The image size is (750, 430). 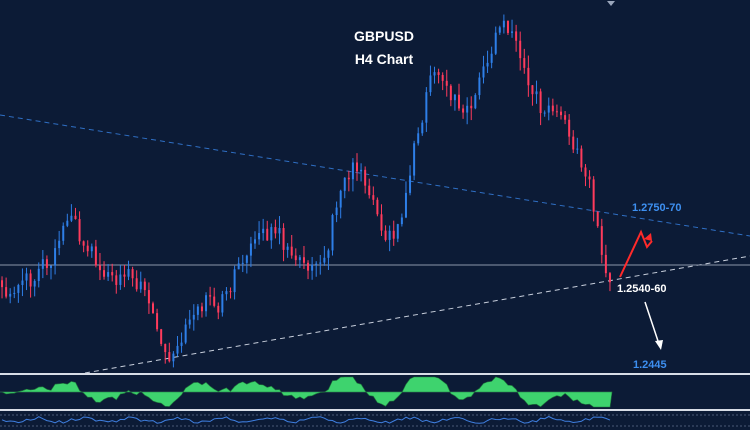 What do you see at coordinates (611, 3) in the screenshot?
I see `chart-shift-marker` at bounding box center [611, 3].